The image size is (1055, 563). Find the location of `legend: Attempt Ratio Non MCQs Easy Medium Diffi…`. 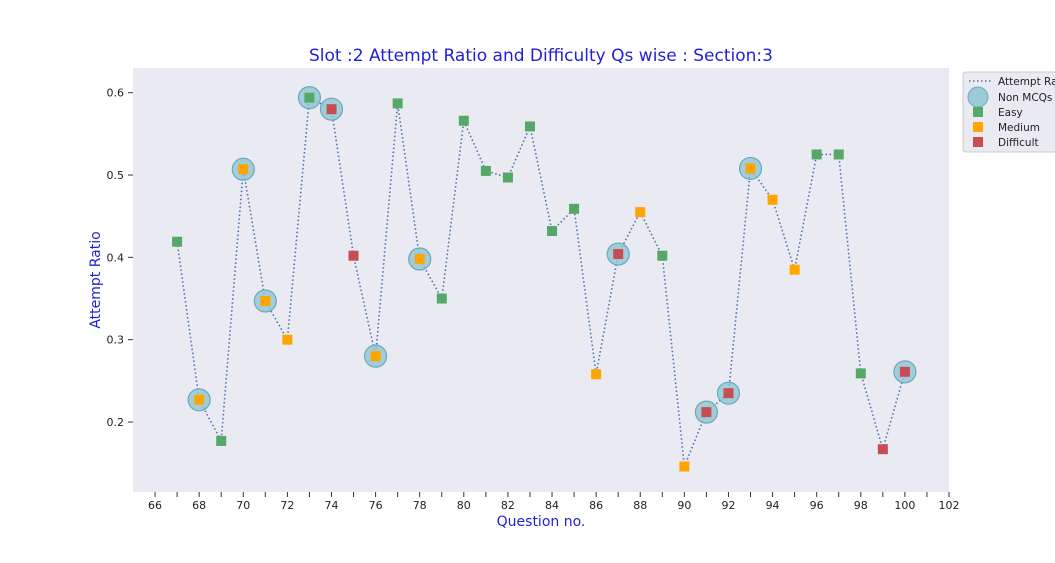

legend: Attempt Ratio Non MCQs Easy Medium Diffi… is located at coordinates (1008, 112).